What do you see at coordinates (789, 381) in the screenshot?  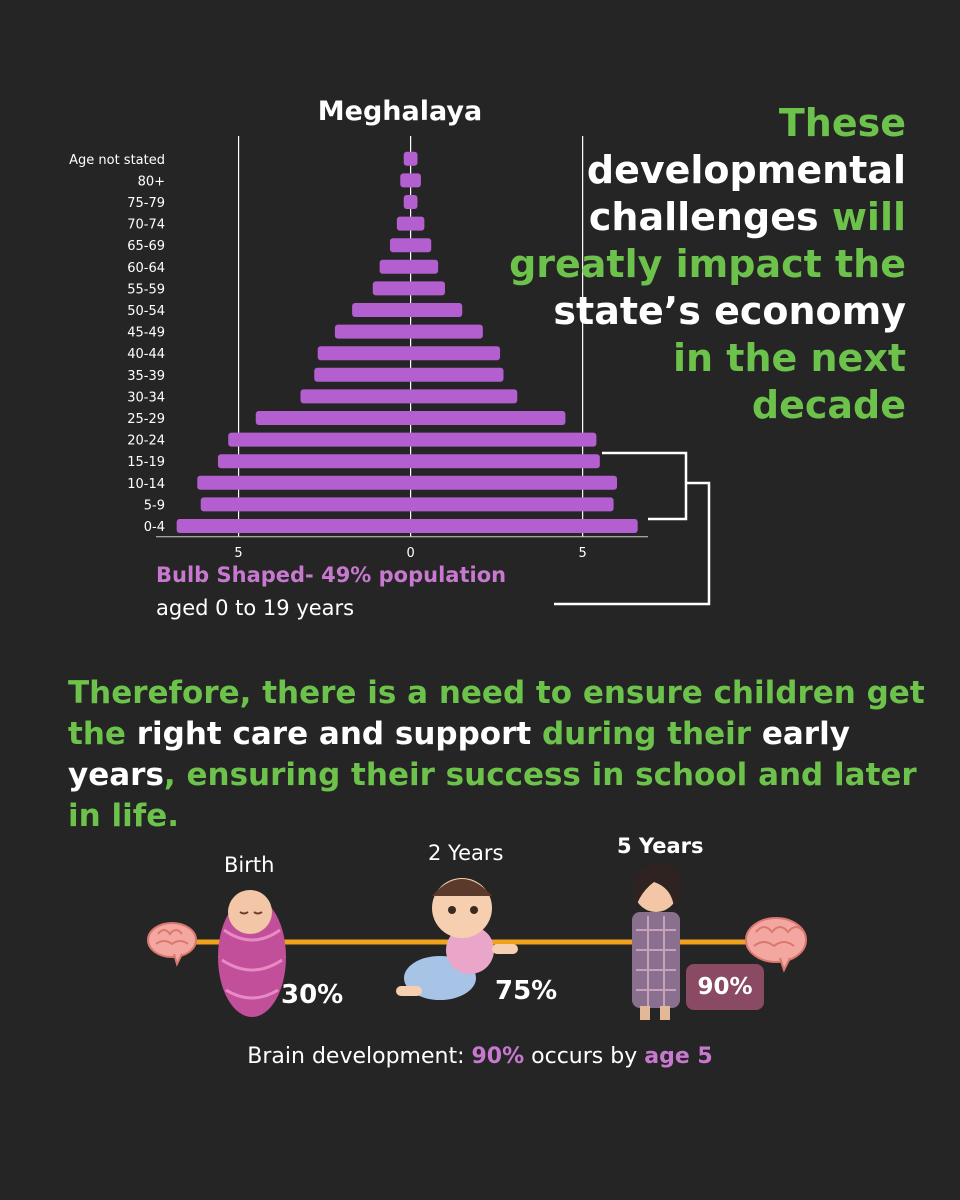 I see `headline-part: in the next decade` at bounding box center [789, 381].